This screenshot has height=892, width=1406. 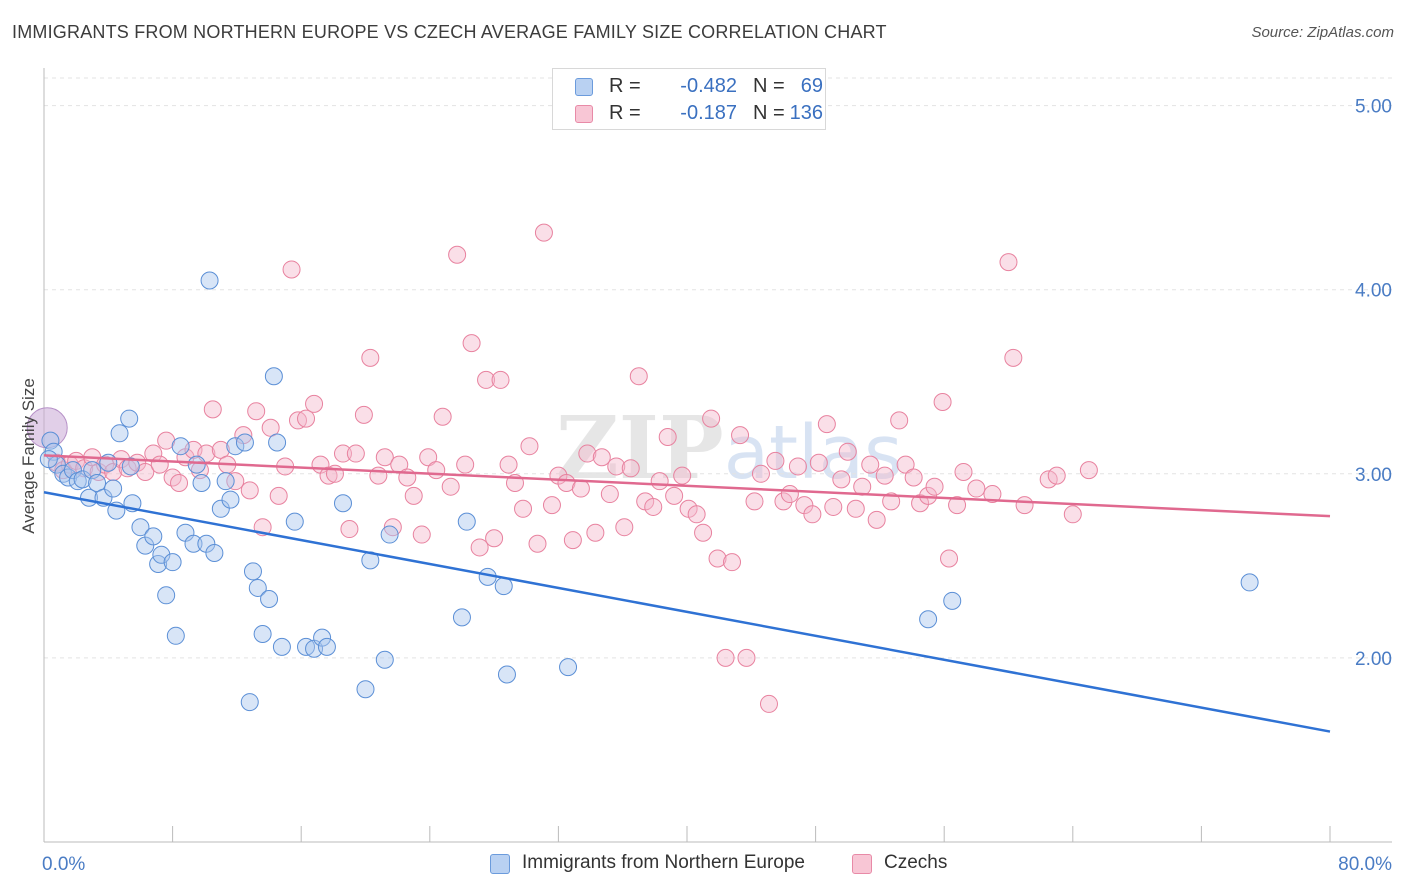 I want to click on czechs-trend-line, so click(x=687, y=486).